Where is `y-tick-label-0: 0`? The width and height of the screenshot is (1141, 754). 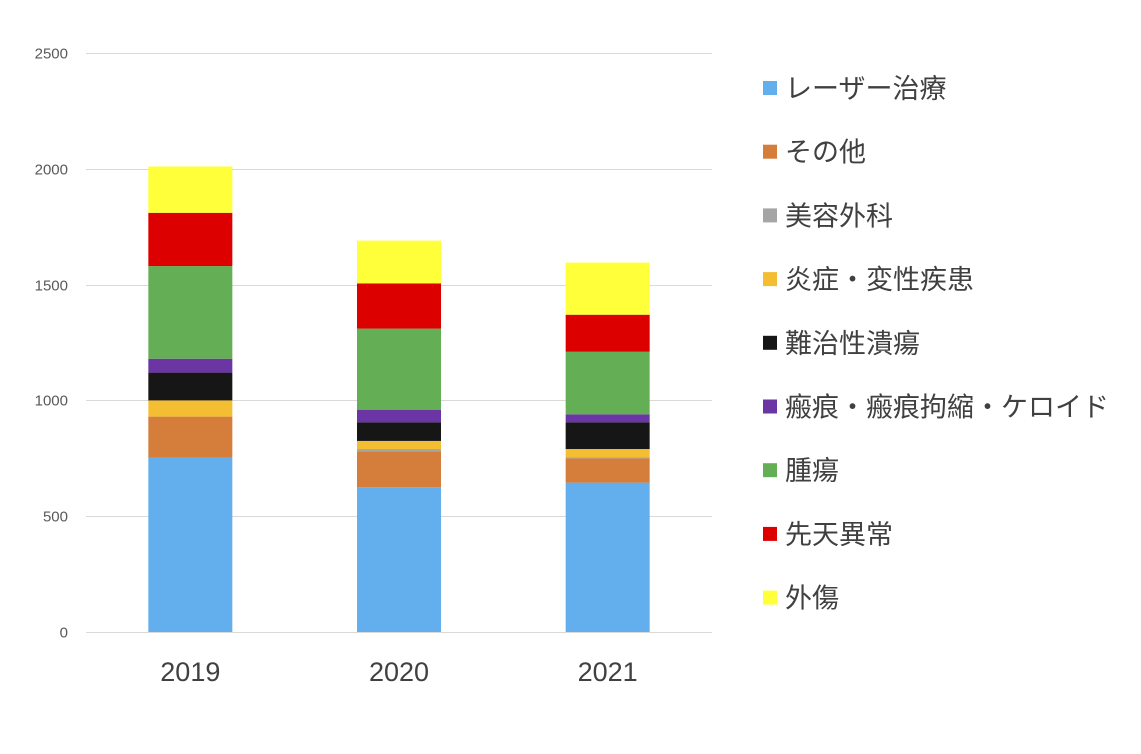 y-tick-label-0: 0 is located at coordinates (64, 633).